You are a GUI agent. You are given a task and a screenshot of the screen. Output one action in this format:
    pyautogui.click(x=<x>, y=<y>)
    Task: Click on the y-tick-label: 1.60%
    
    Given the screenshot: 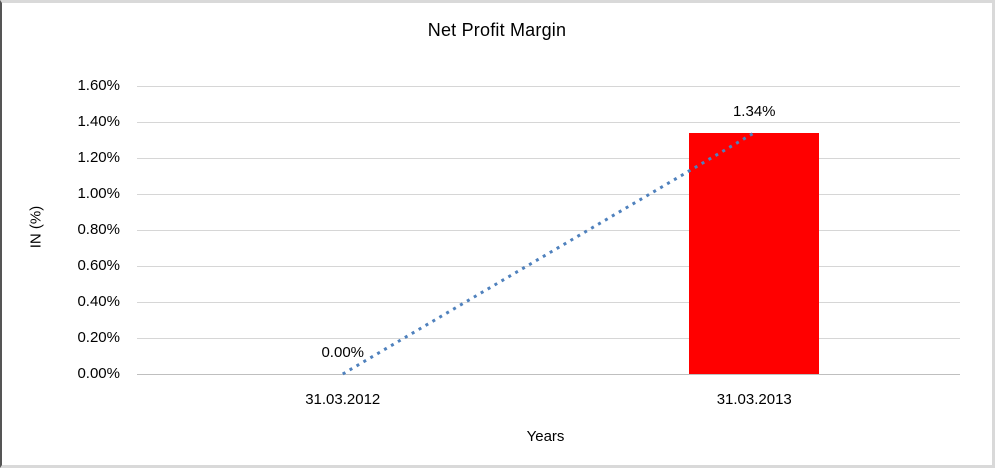 What is the action you would take?
    pyautogui.click(x=98, y=85)
    